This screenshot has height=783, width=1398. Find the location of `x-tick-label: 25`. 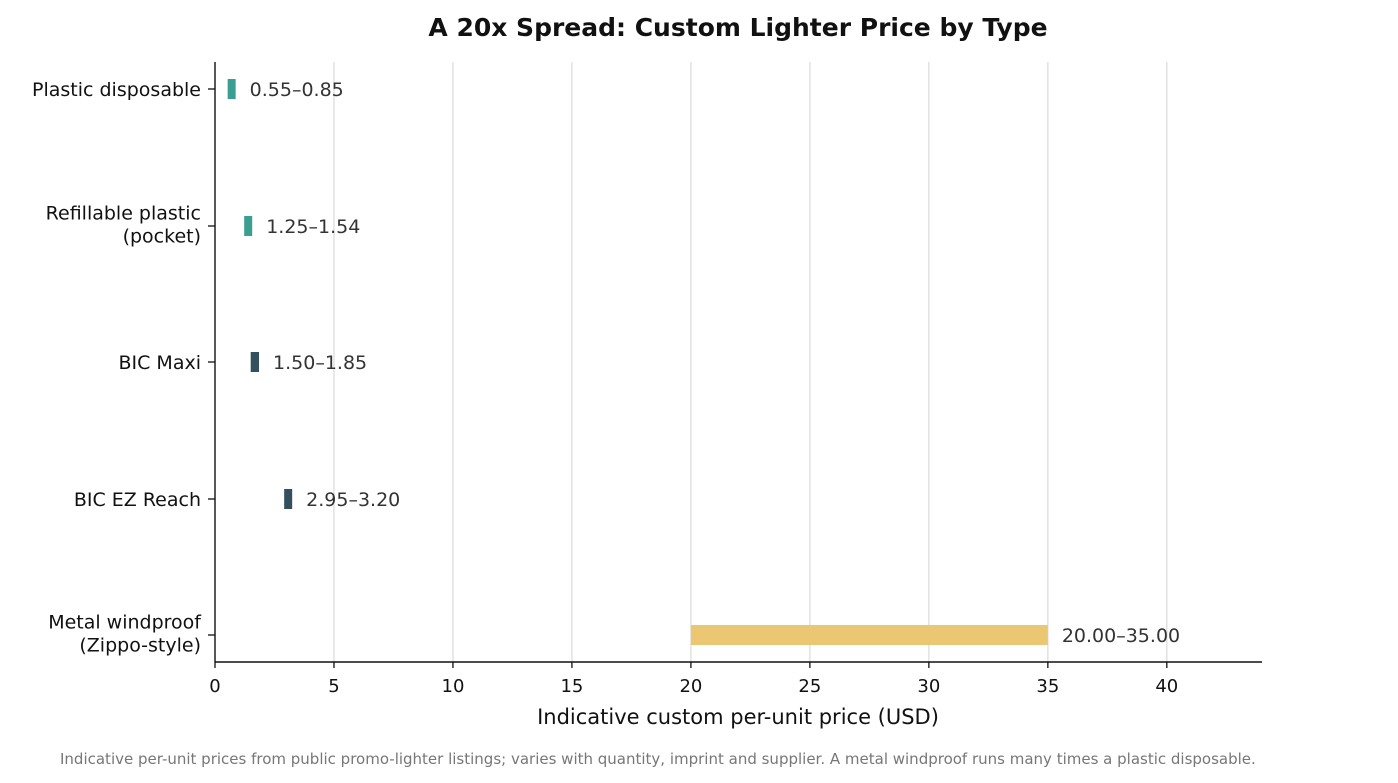

x-tick-label: 25 is located at coordinates (809, 686).